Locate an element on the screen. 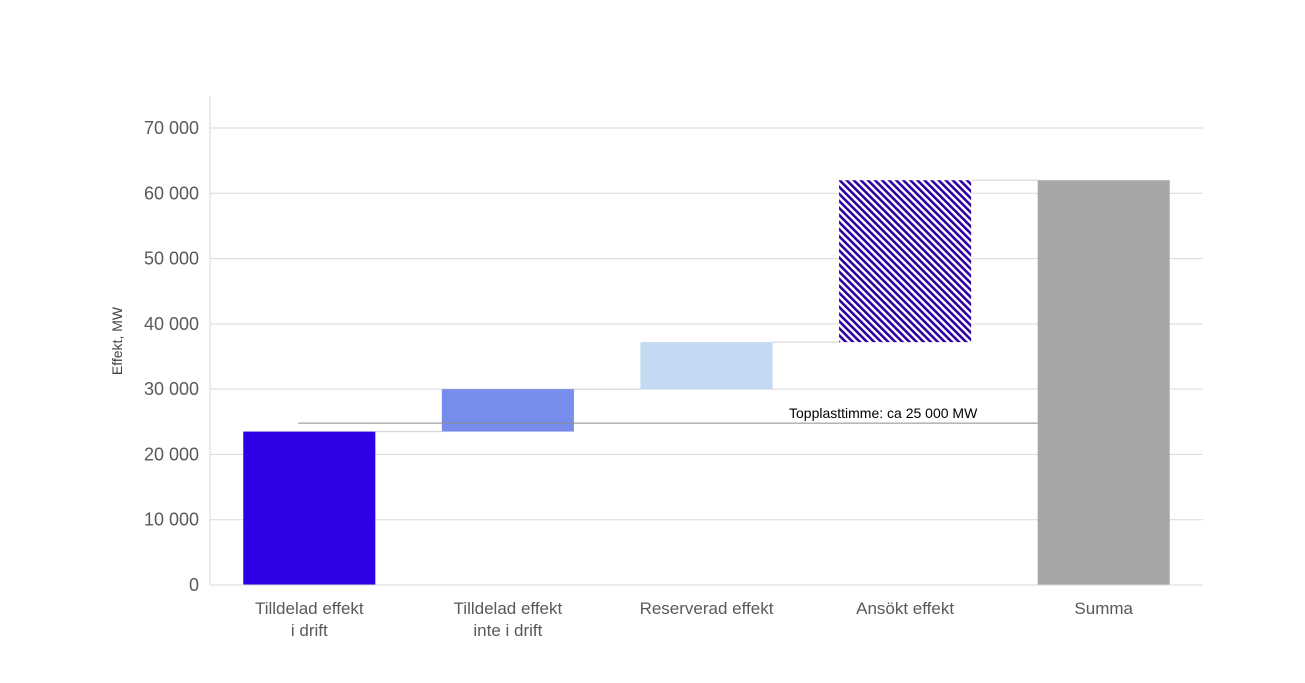 The height and width of the screenshot is (683, 1305). x-category-label: inte i drift is located at coordinates (507, 630).